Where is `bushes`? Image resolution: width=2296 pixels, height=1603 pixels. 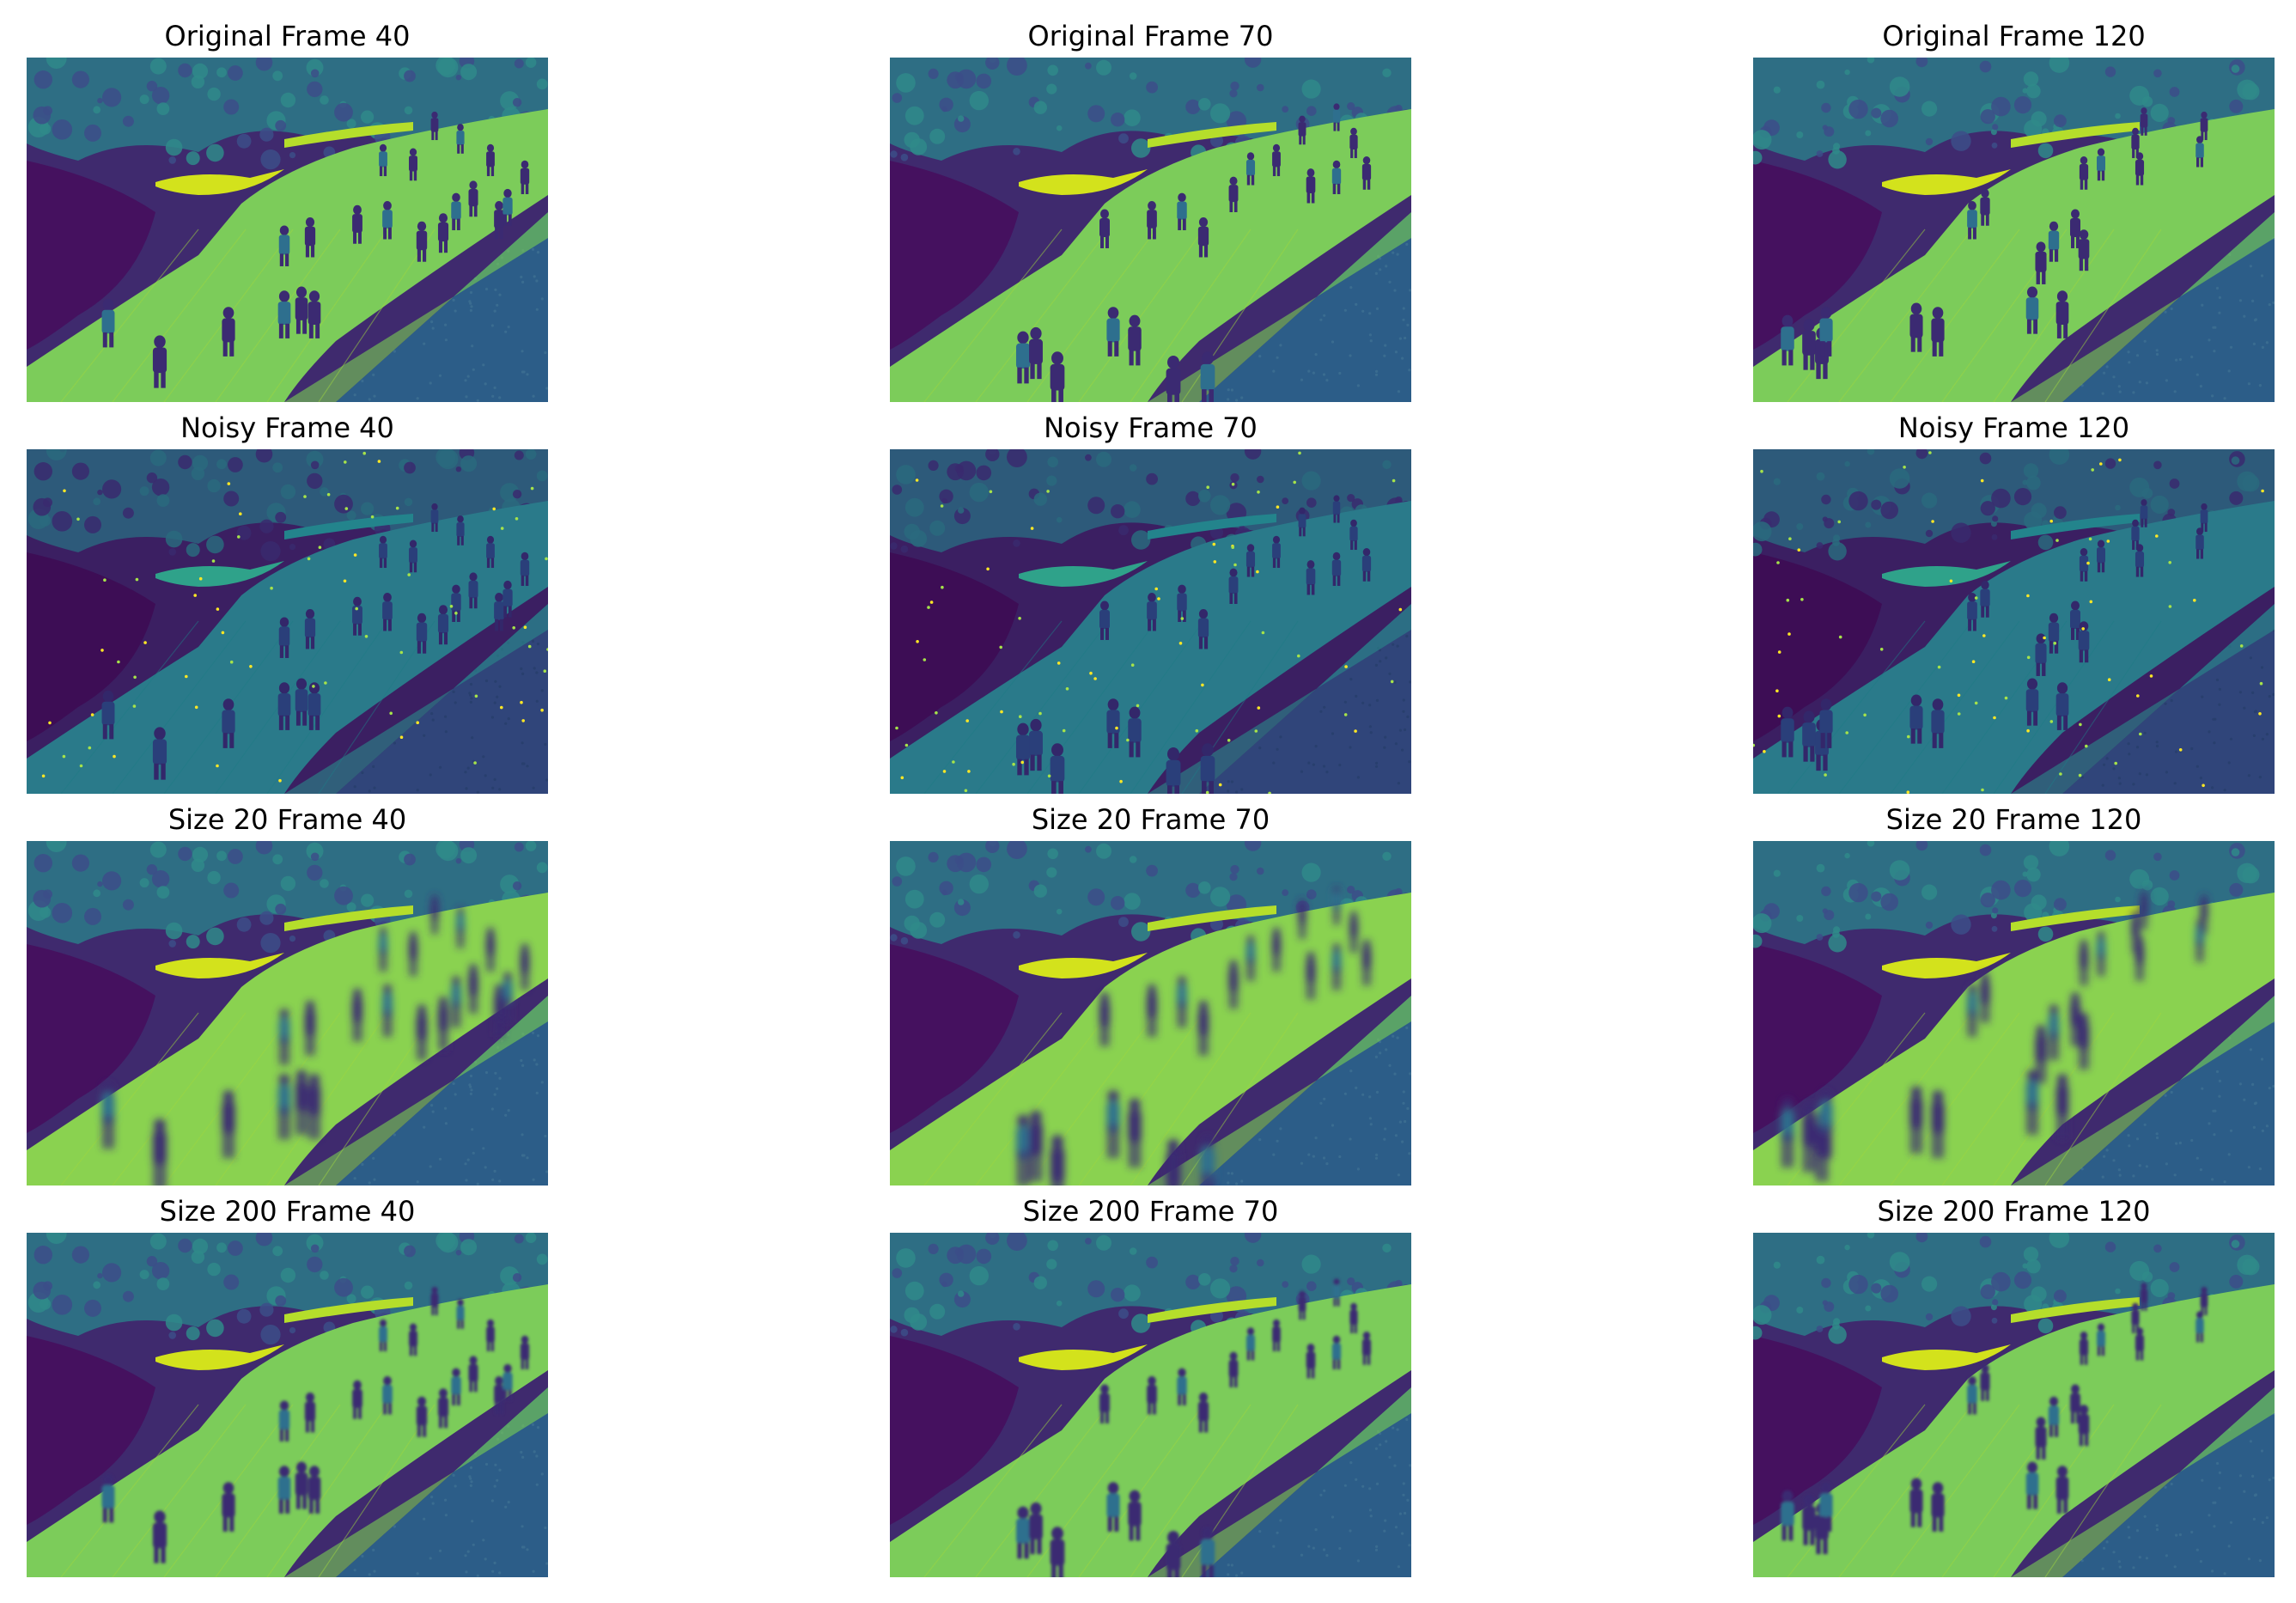 bushes is located at coordinates (954, 1430).